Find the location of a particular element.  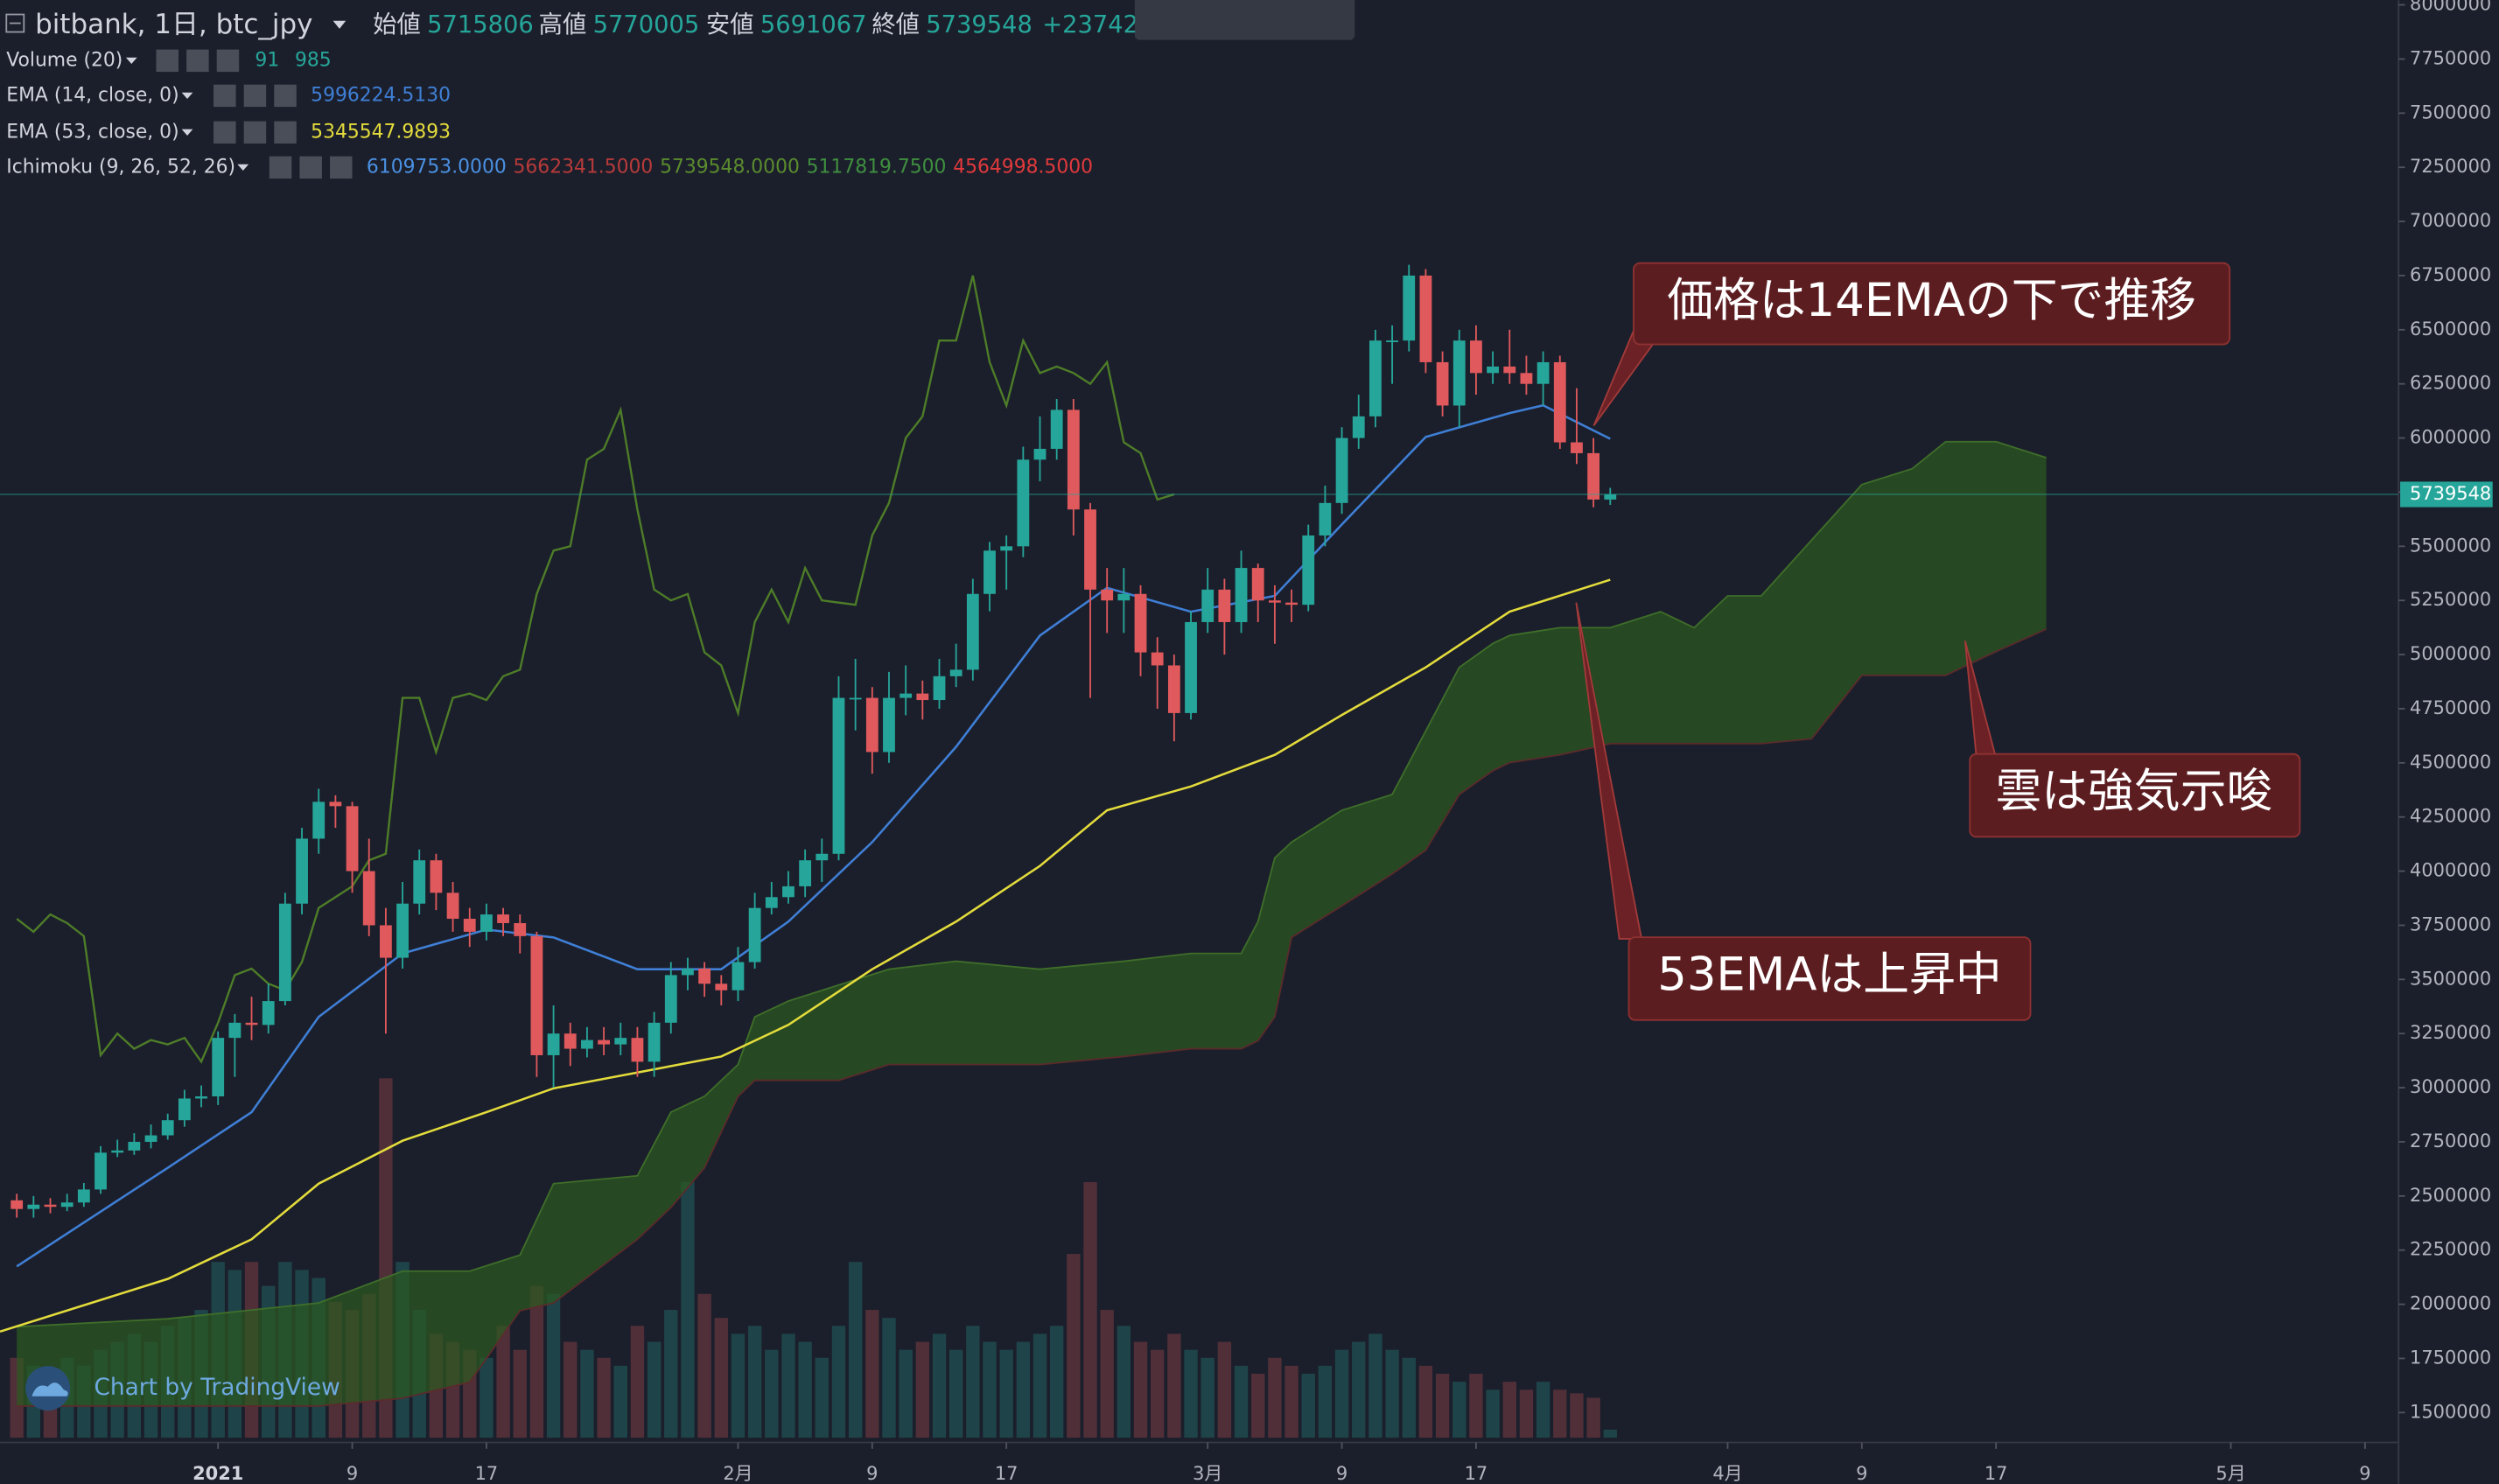

collapse-icon is located at coordinates (15, 23).